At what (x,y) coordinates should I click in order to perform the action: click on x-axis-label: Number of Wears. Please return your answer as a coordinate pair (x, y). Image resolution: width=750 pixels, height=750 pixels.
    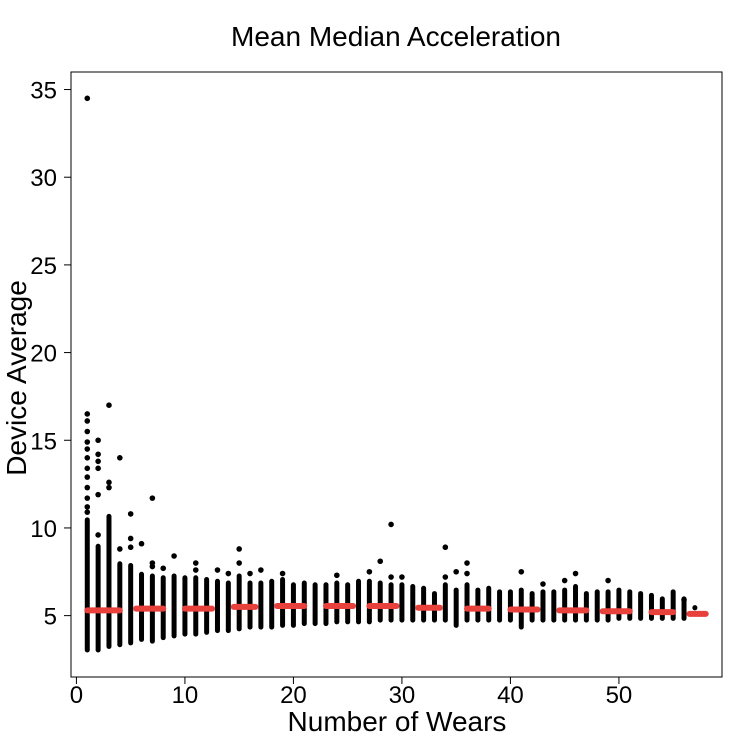
    Looking at the image, I should click on (397, 721).